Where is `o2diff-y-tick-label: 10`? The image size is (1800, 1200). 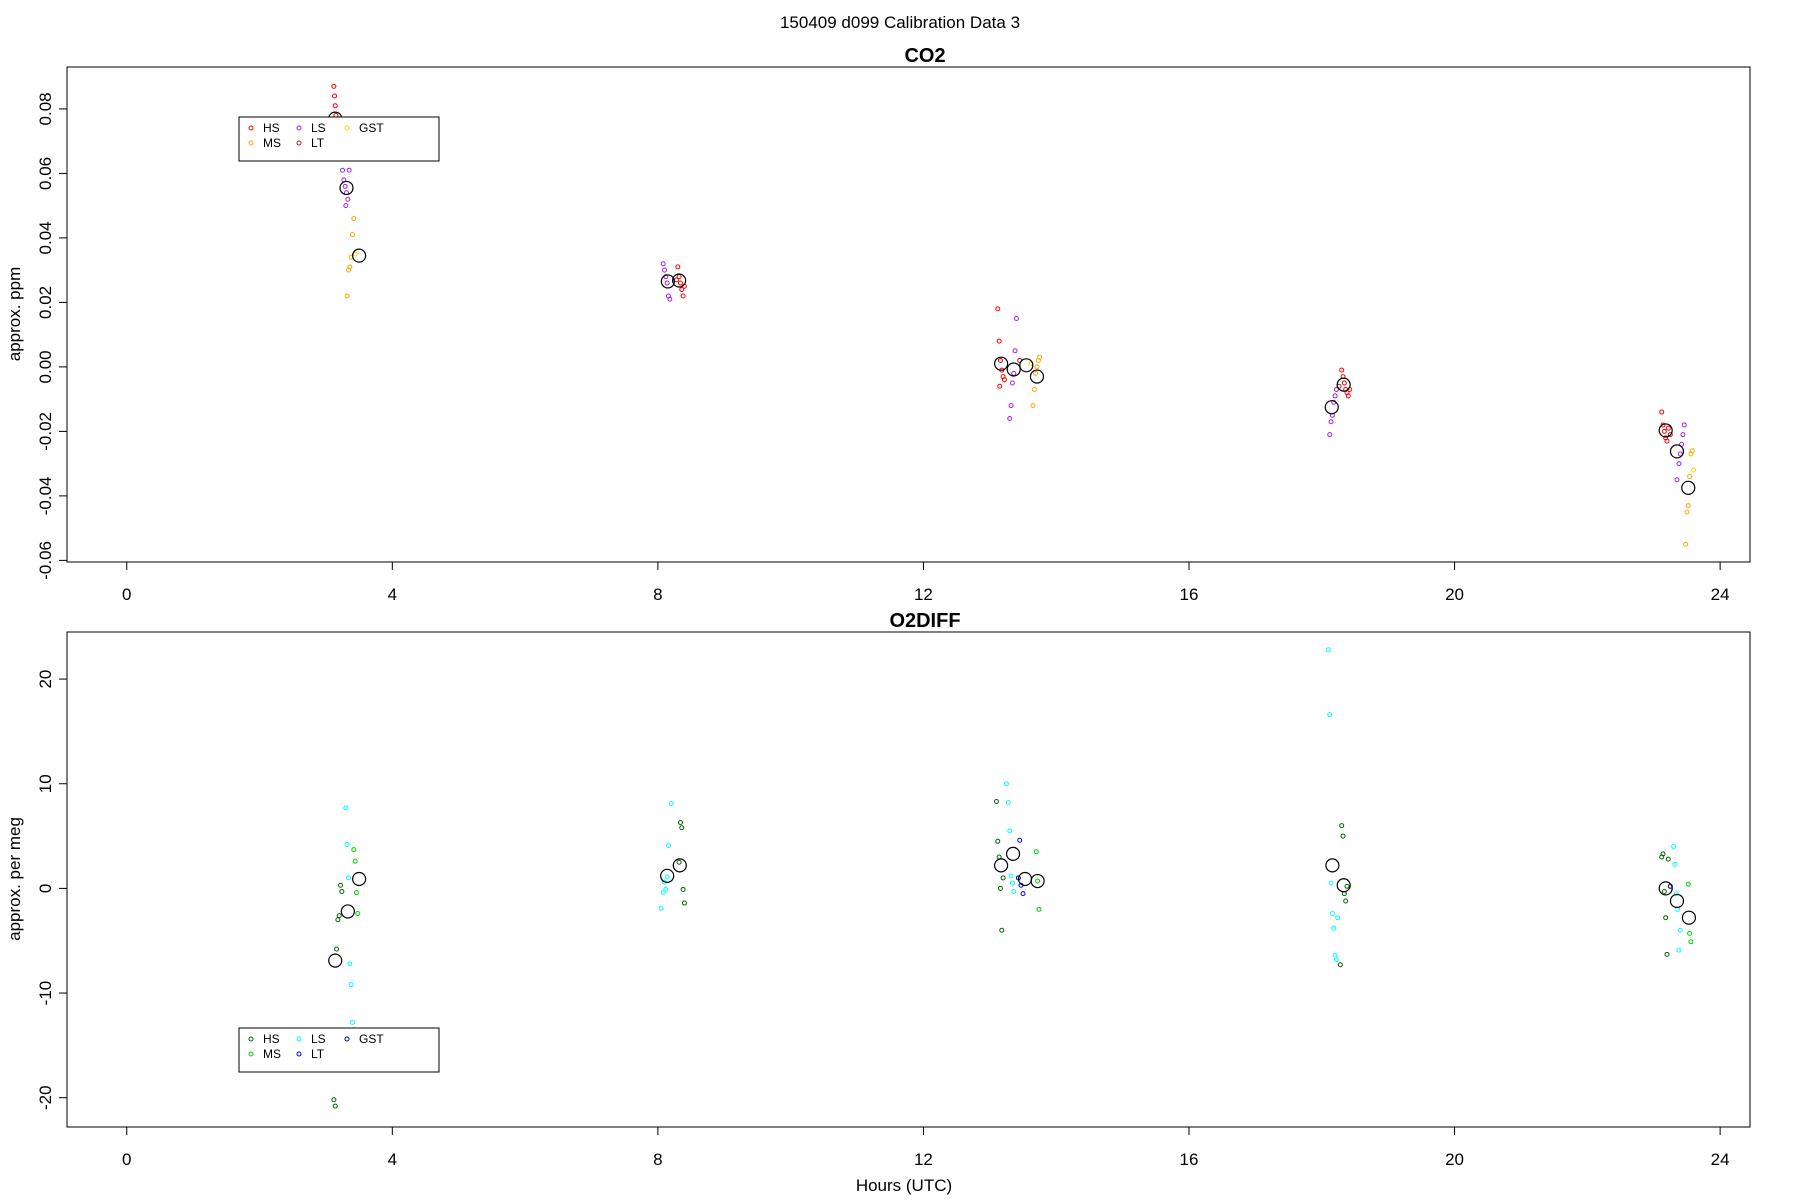
o2diff-y-tick-label: 10 is located at coordinates (45, 783).